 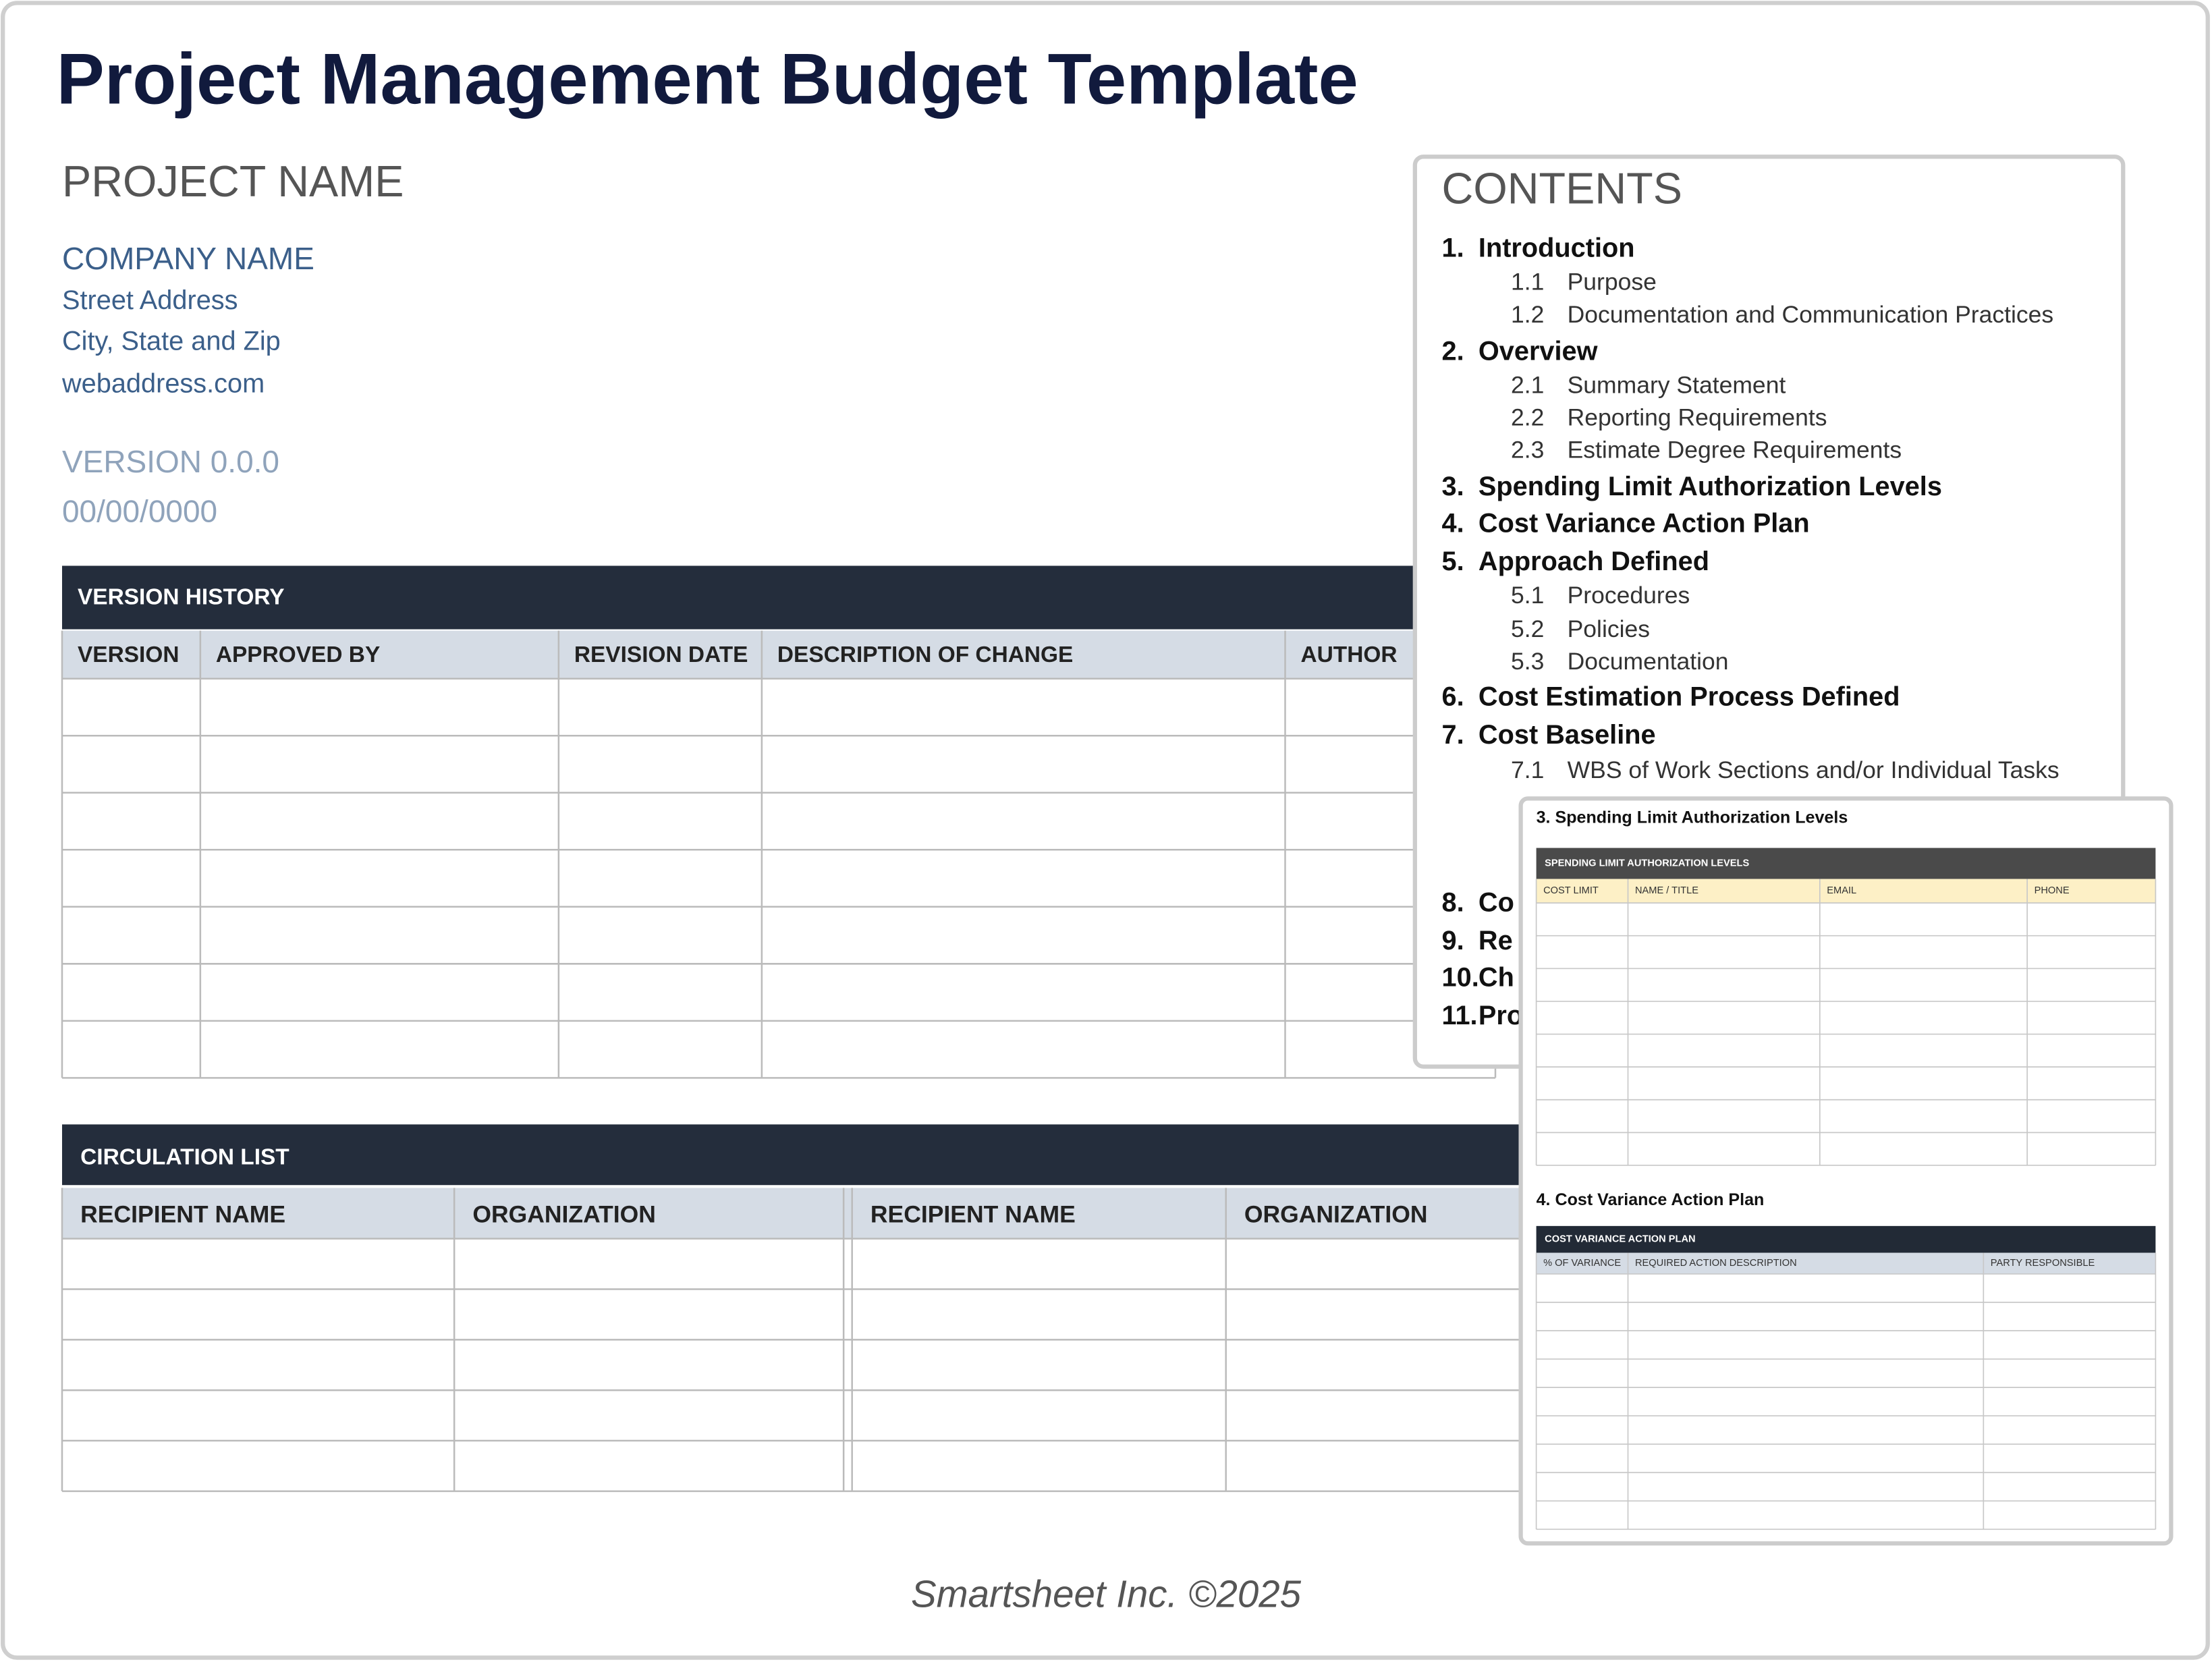 What do you see at coordinates (139, 510) in the screenshot?
I see `date: 00/00/0000` at bounding box center [139, 510].